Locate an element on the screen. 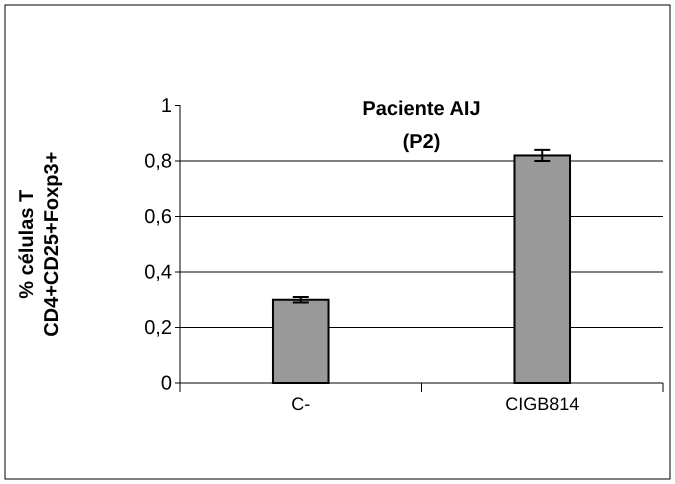  y-tick-label: 0,6 is located at coordinates (158, 217).